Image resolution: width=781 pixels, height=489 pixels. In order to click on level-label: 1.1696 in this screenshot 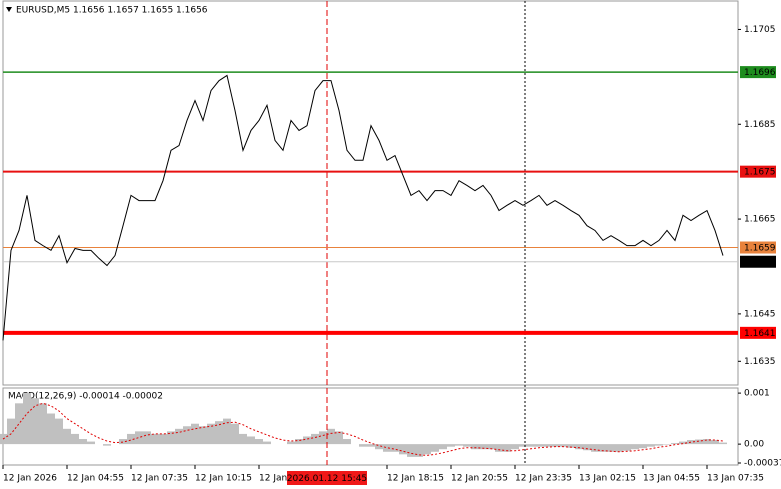, I will do `click(760, 73)`.